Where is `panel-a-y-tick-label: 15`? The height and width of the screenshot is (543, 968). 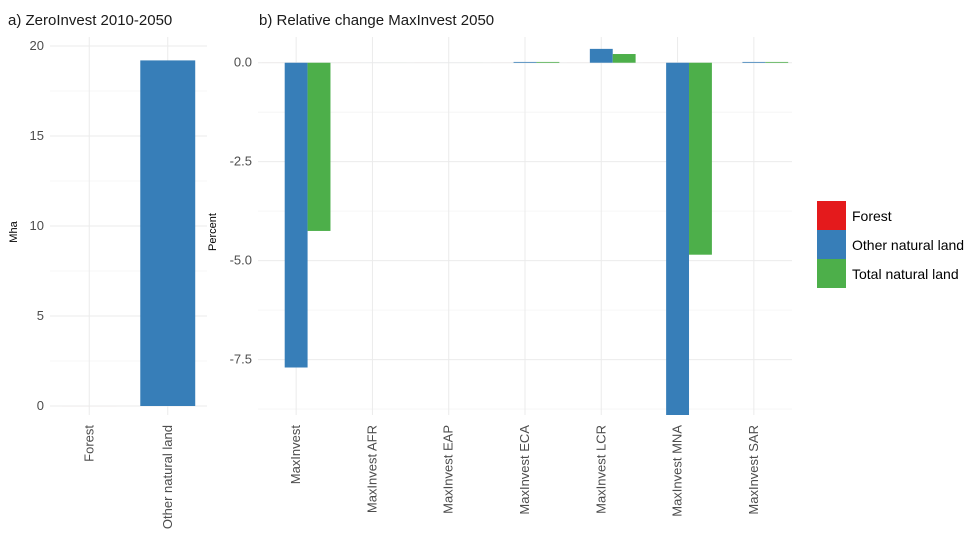 panel-a-y-tick-label: 15 is located at coordinates (37, 135).